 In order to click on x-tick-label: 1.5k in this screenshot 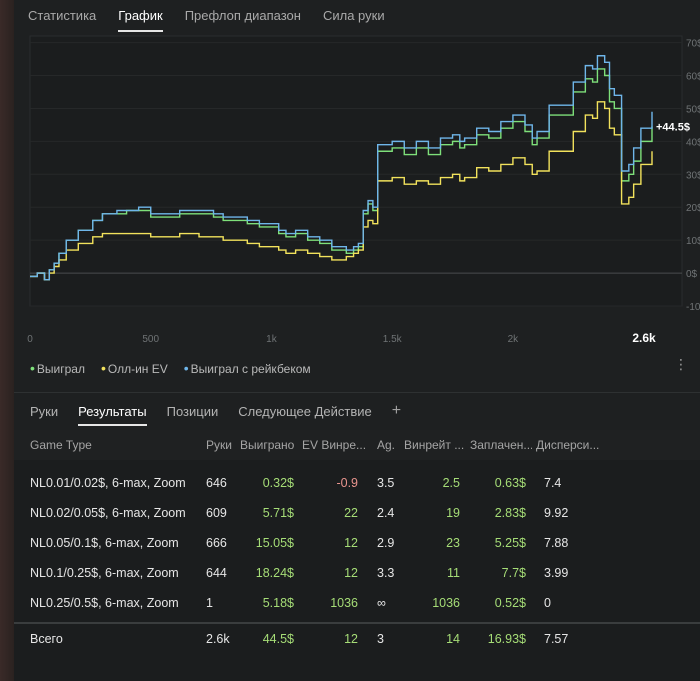, I will do `click(393, 339)`.